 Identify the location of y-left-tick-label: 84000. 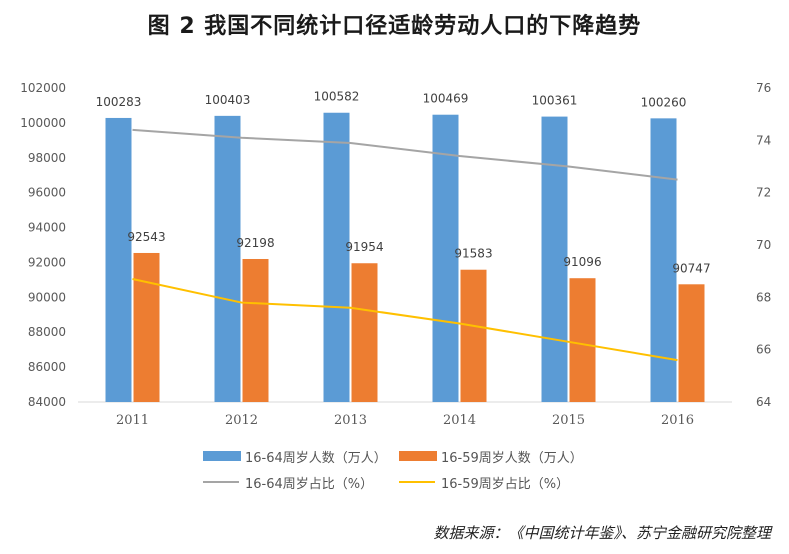
(47, 402).